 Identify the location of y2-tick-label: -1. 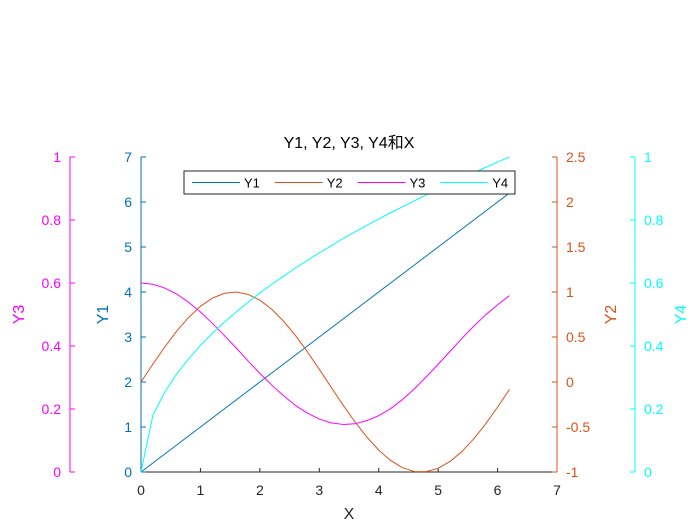
(572, 472).